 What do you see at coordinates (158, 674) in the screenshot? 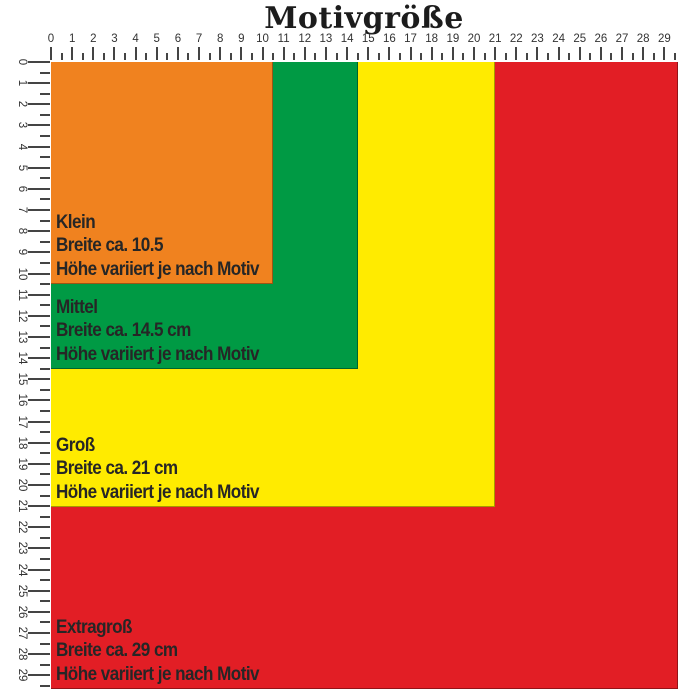
I see `size-height-label: Höhe variiert je nach Motiv` at bounding box center [158, 674].